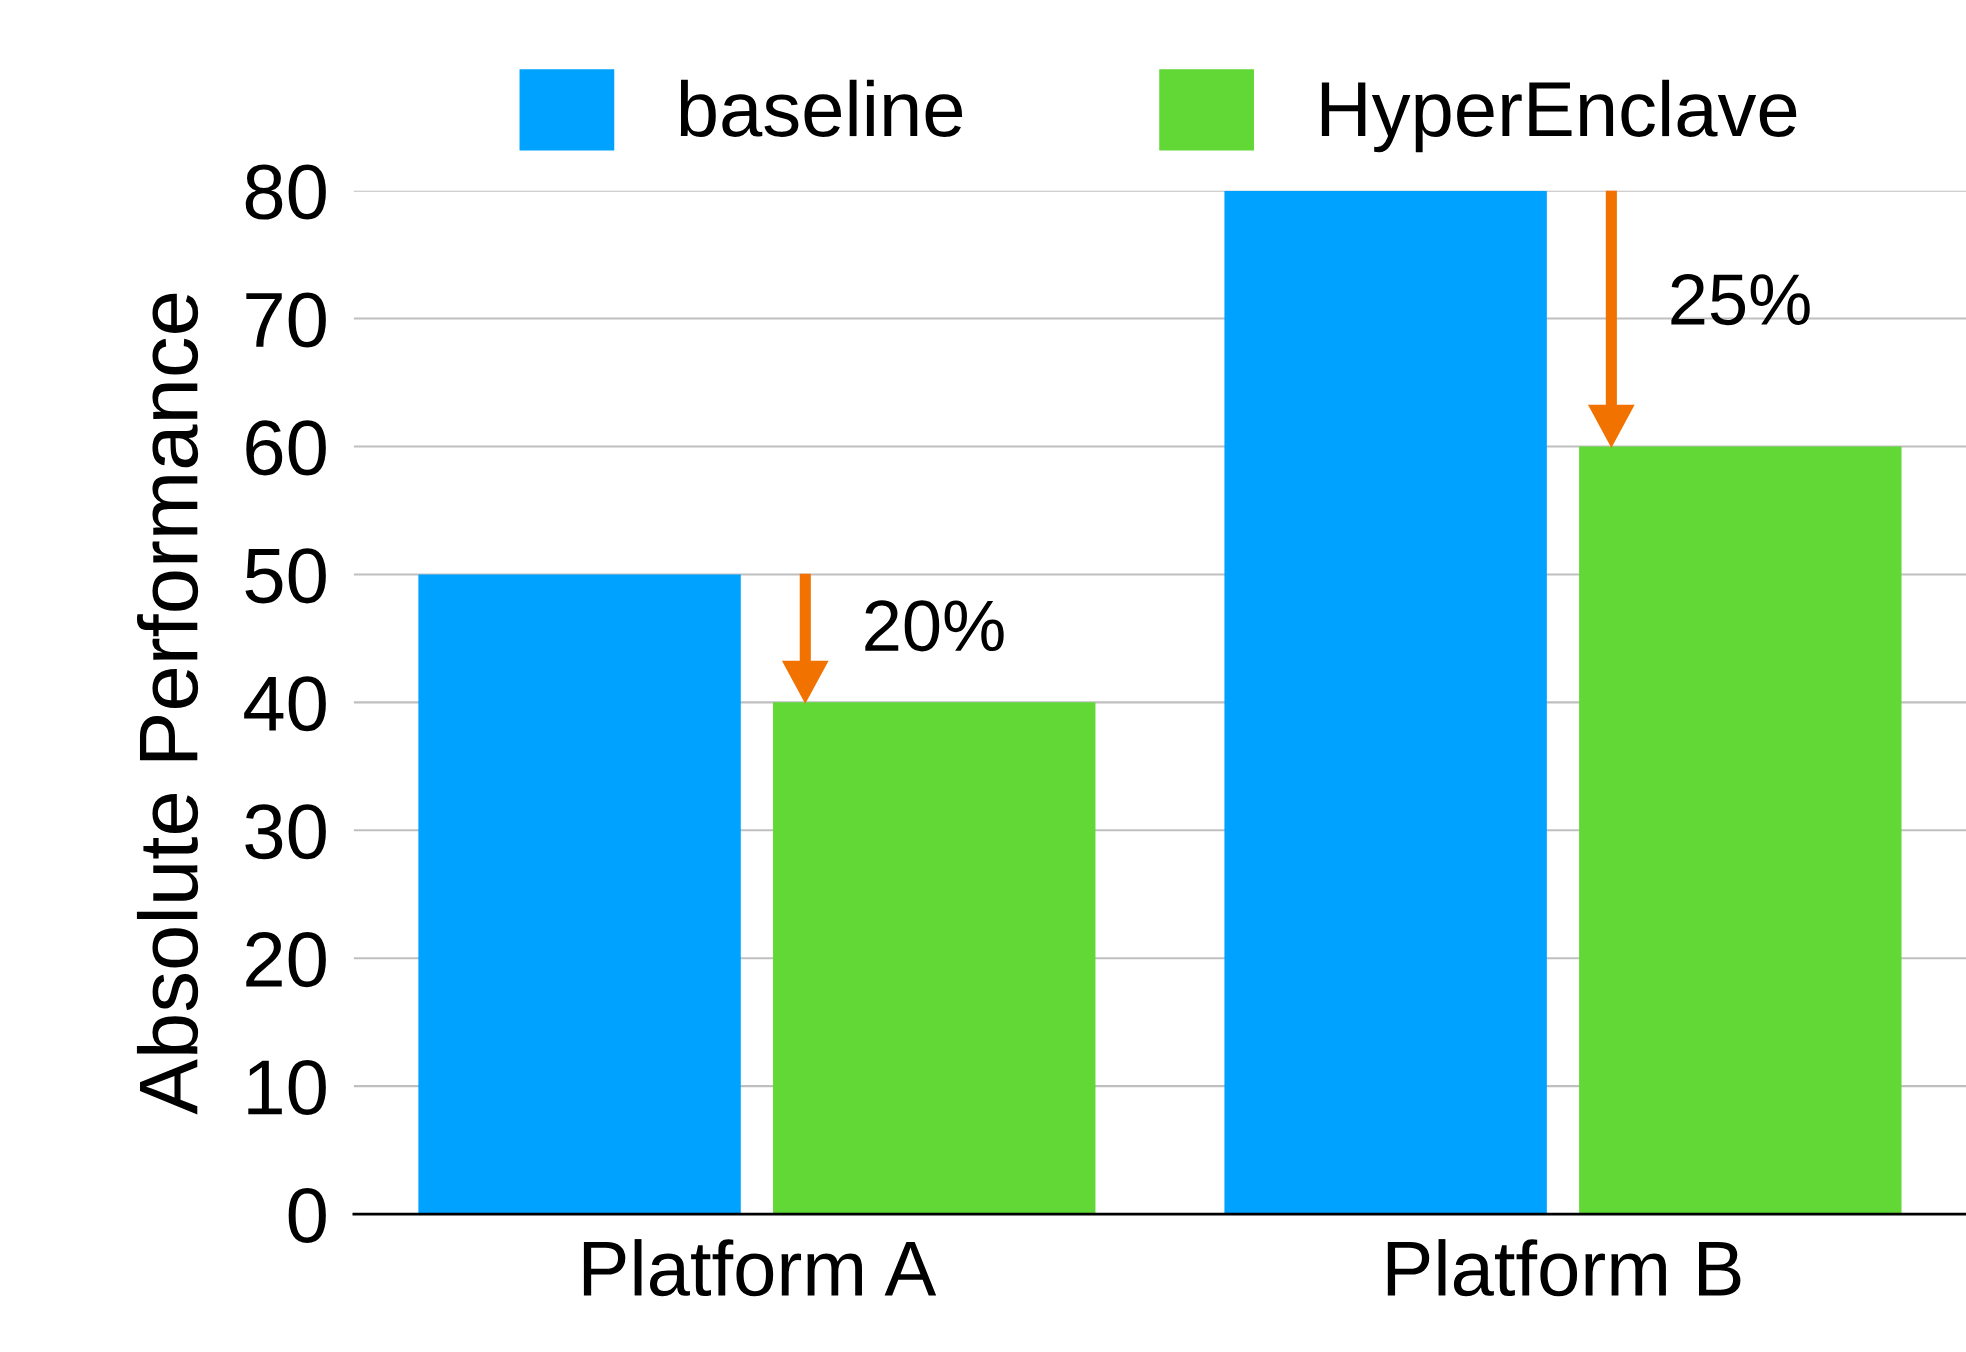 Image resolution: width=1966 pixels, height=1352 pixels. I want to click on legend-label: baseline, so click(821, 108).